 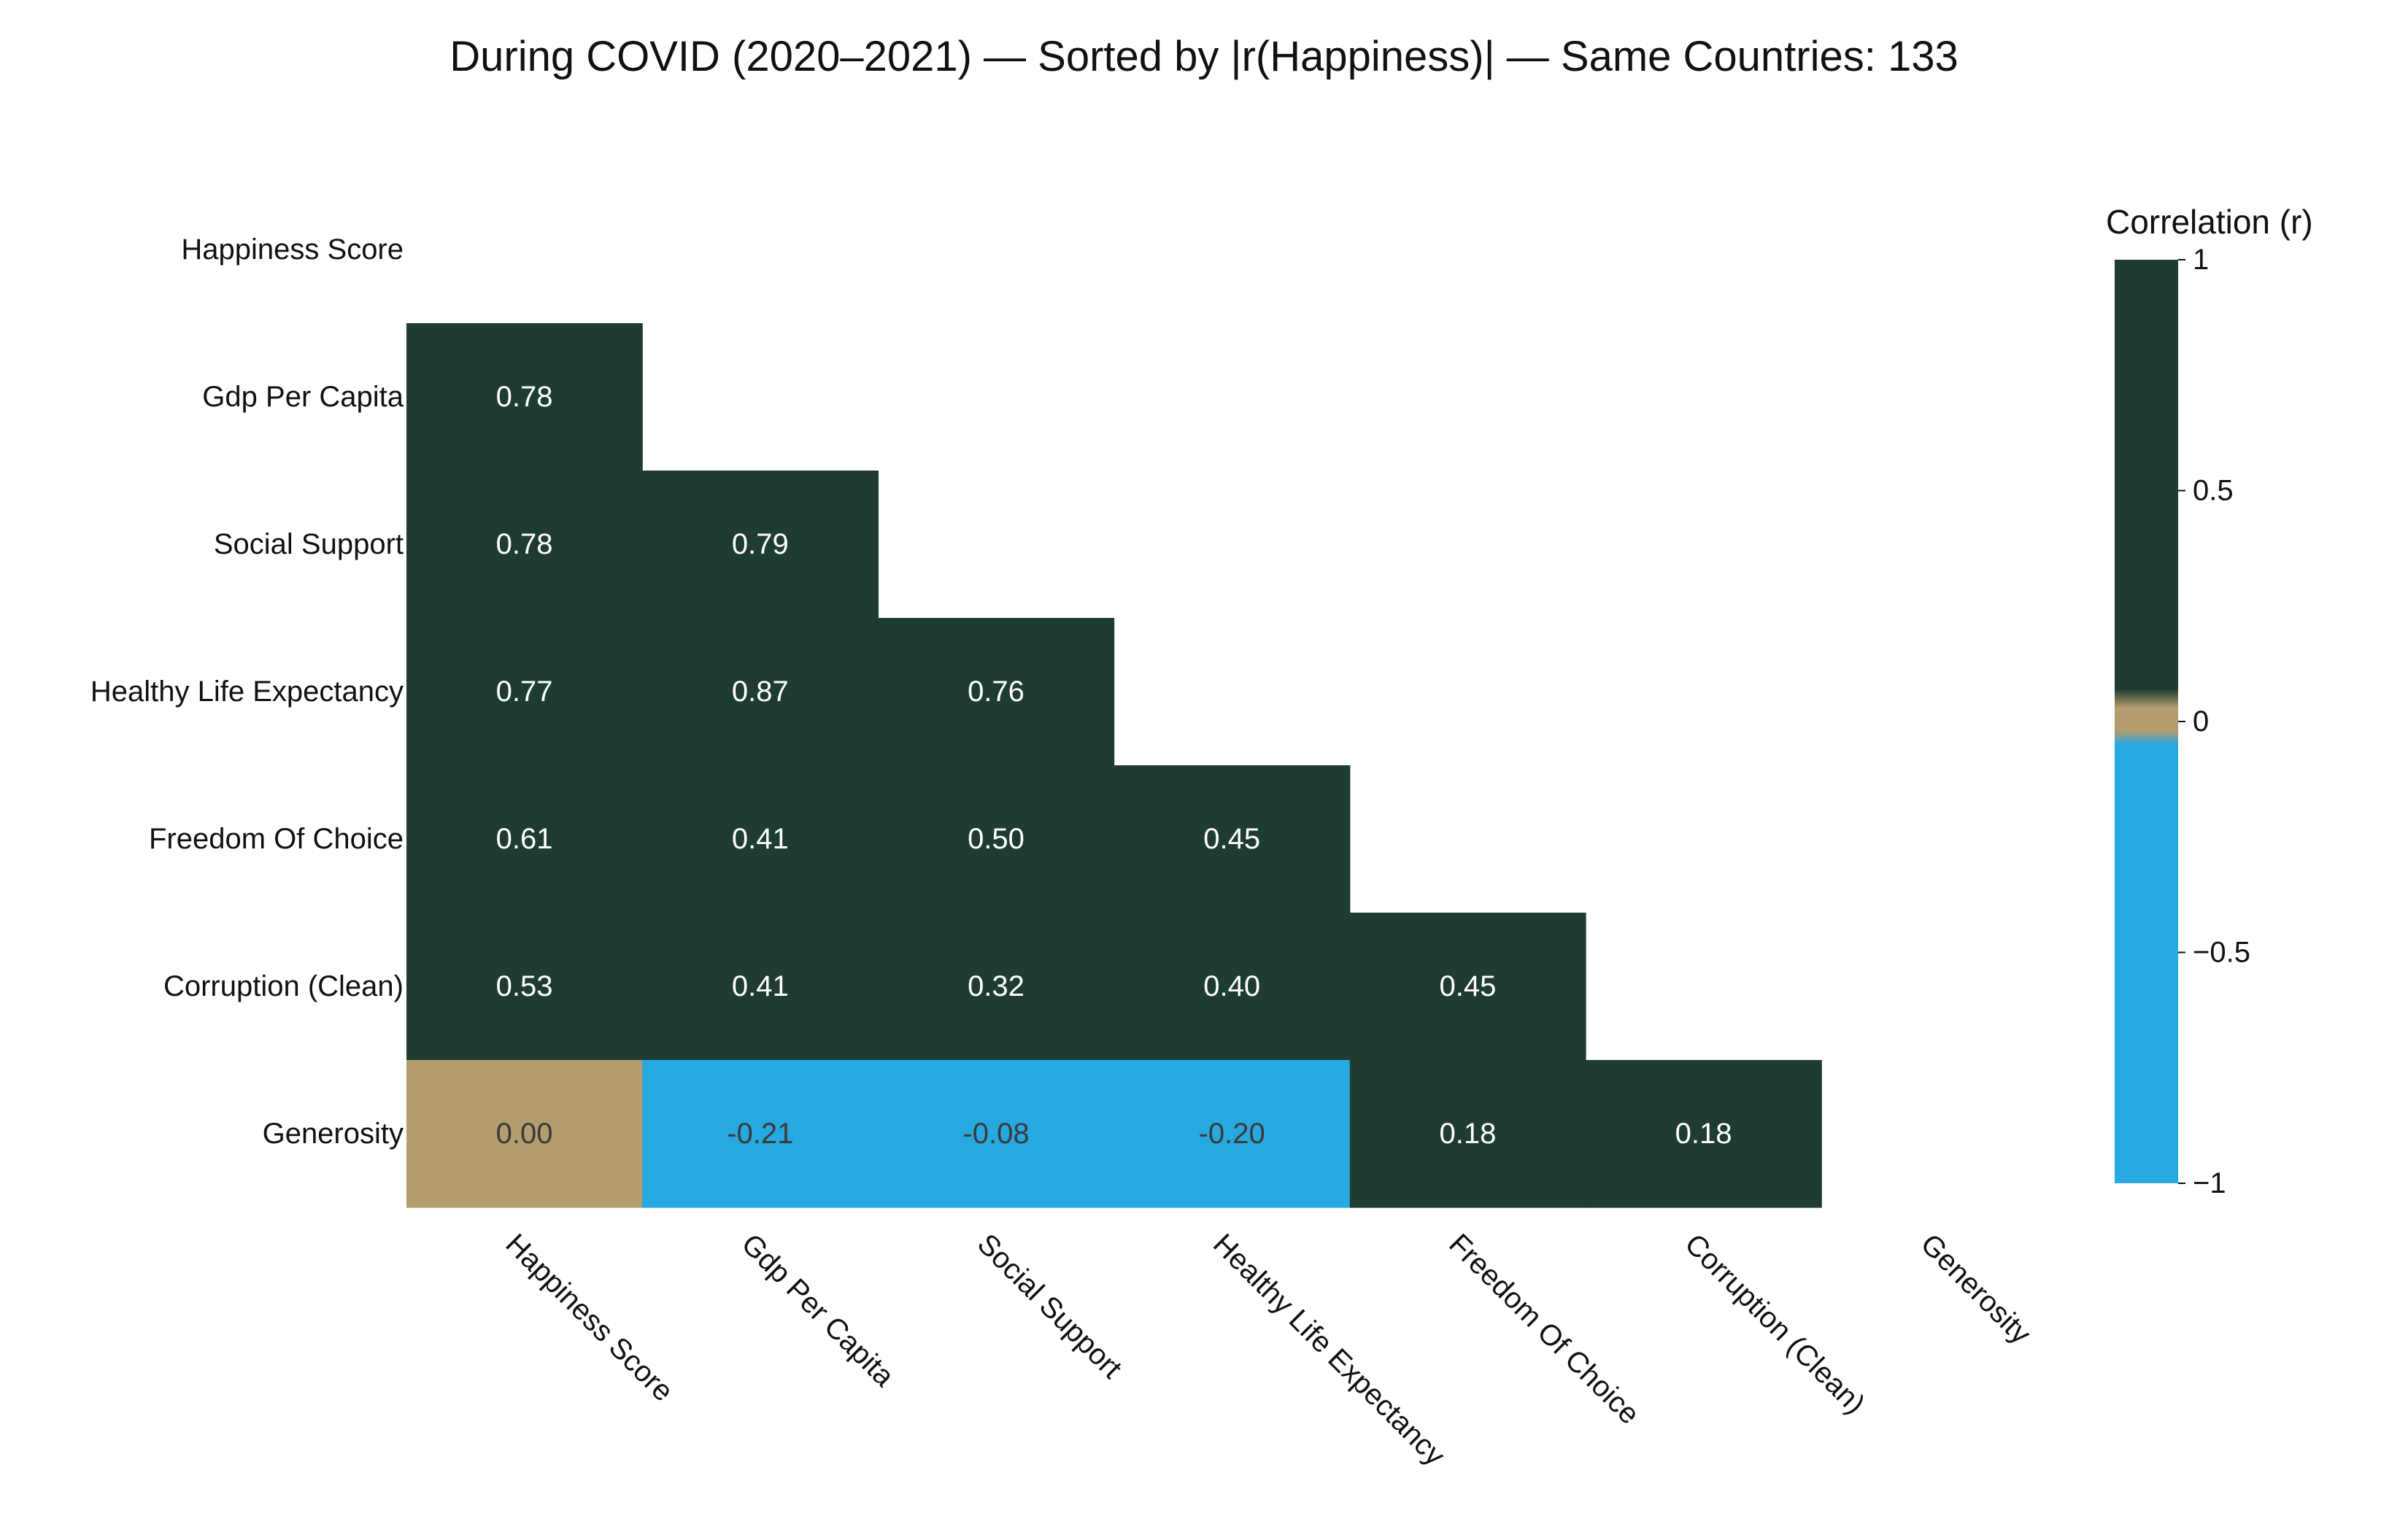 I want to click on cell-generosity-corruption-clean, so click(x=1704, y=1134).